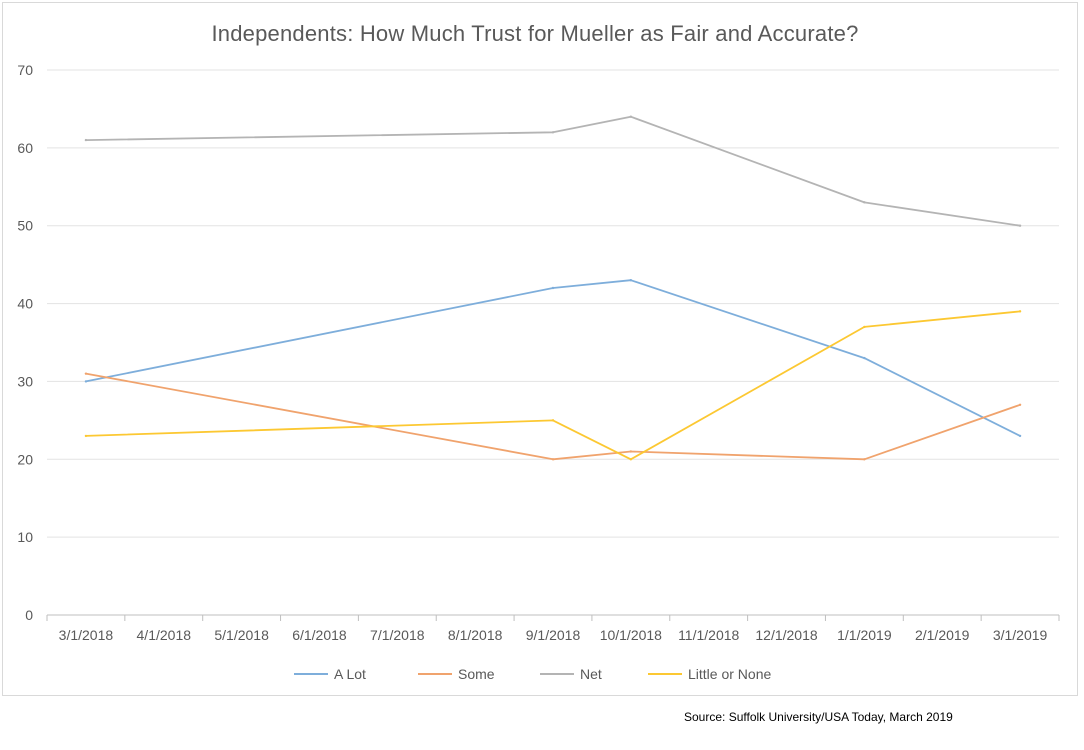 Image resolution: width=1084 pixels, height=750 pixels. What do you see at coordinates (476, 674) in the screenshot?
I see `legend-label-some: Some` at bounding box center [476, 674].